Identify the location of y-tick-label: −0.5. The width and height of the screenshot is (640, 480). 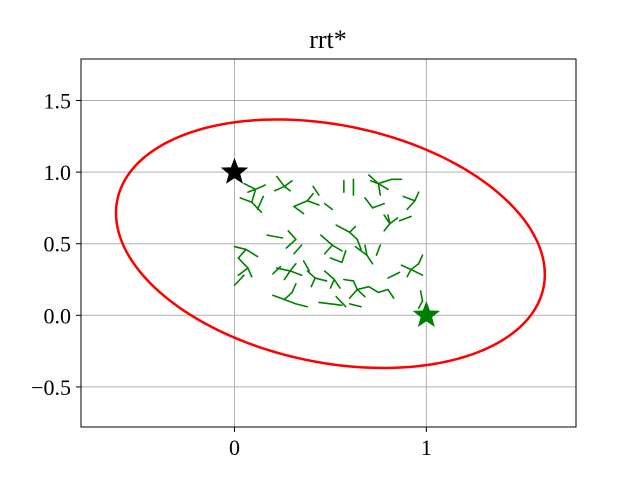
(51, 387).